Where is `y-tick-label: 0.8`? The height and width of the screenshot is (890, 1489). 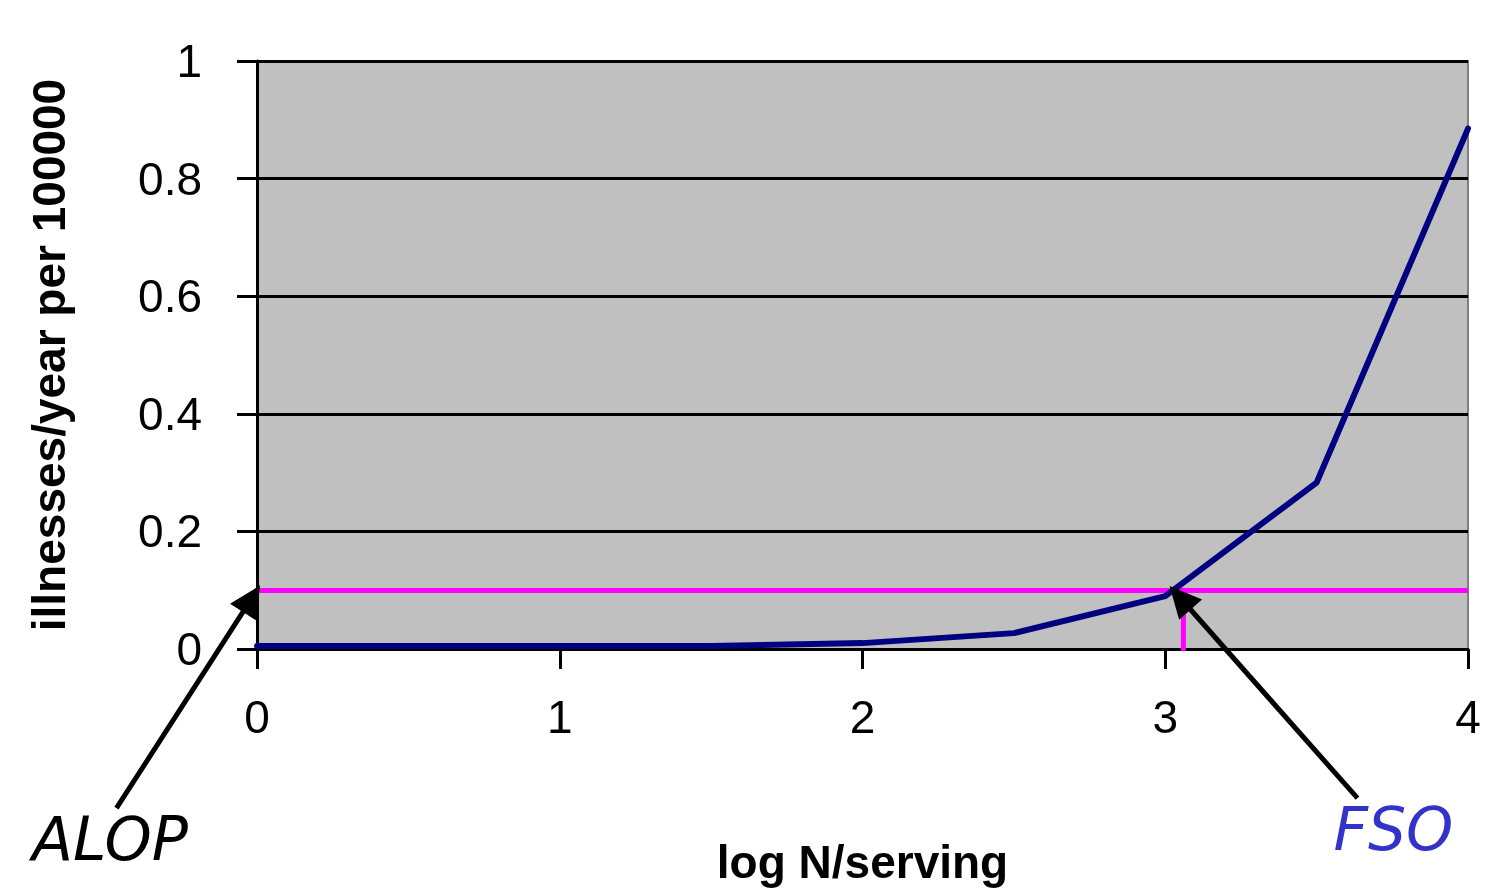 y-tick-label: 0.8 is located at coordinates (170, 178).